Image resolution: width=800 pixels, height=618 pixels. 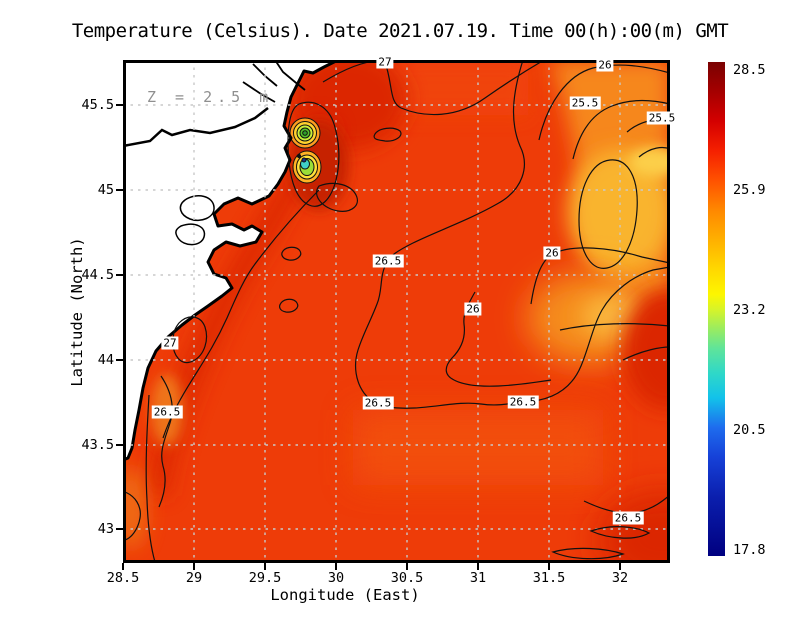 What do you see at coordinates (549, 578) in the screenshot?
I see `x-tick-label: 31.5` at bounding box center [549, 578].